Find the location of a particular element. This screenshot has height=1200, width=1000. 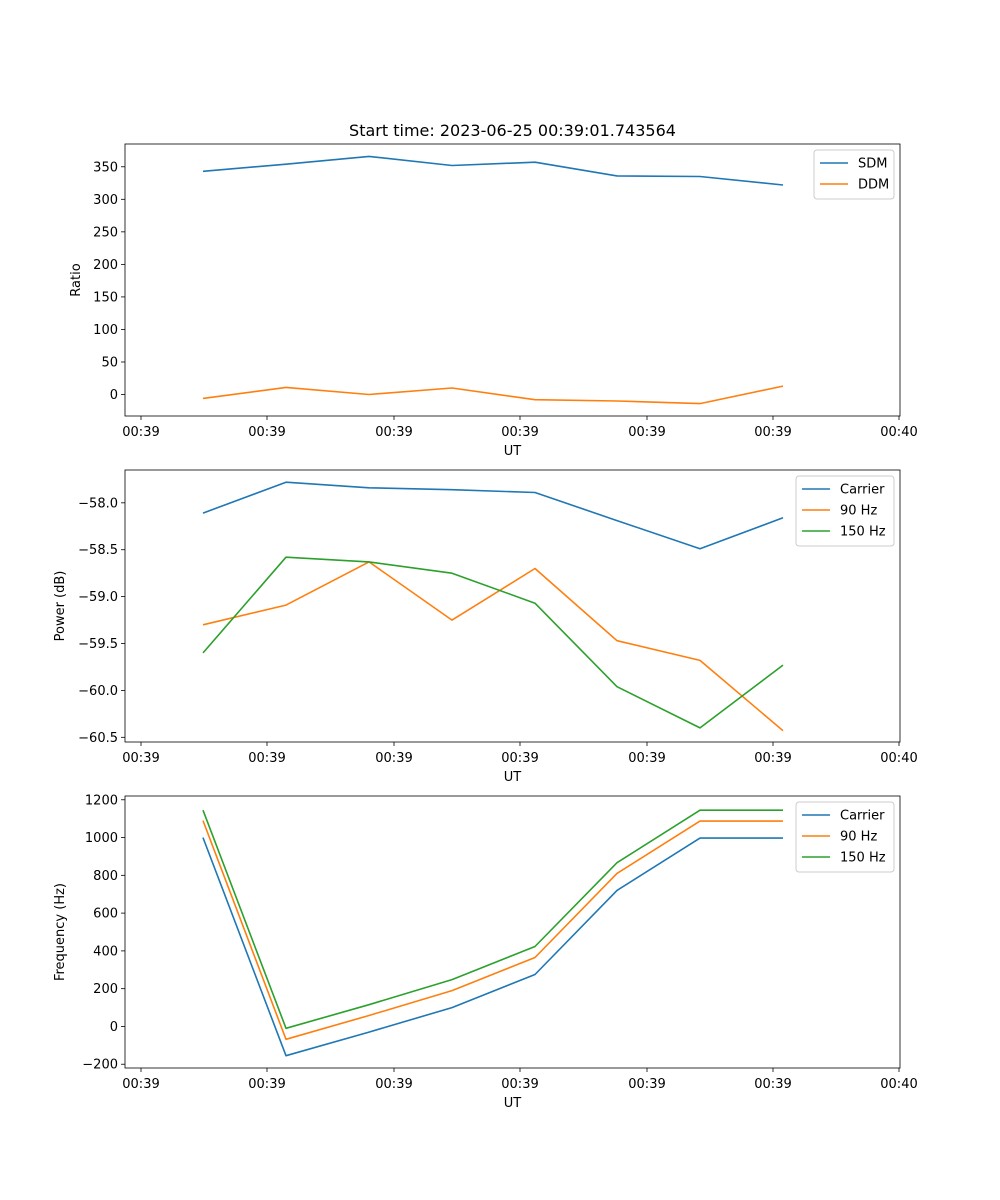

series-line-sdm is located at coordinates (493, 170).